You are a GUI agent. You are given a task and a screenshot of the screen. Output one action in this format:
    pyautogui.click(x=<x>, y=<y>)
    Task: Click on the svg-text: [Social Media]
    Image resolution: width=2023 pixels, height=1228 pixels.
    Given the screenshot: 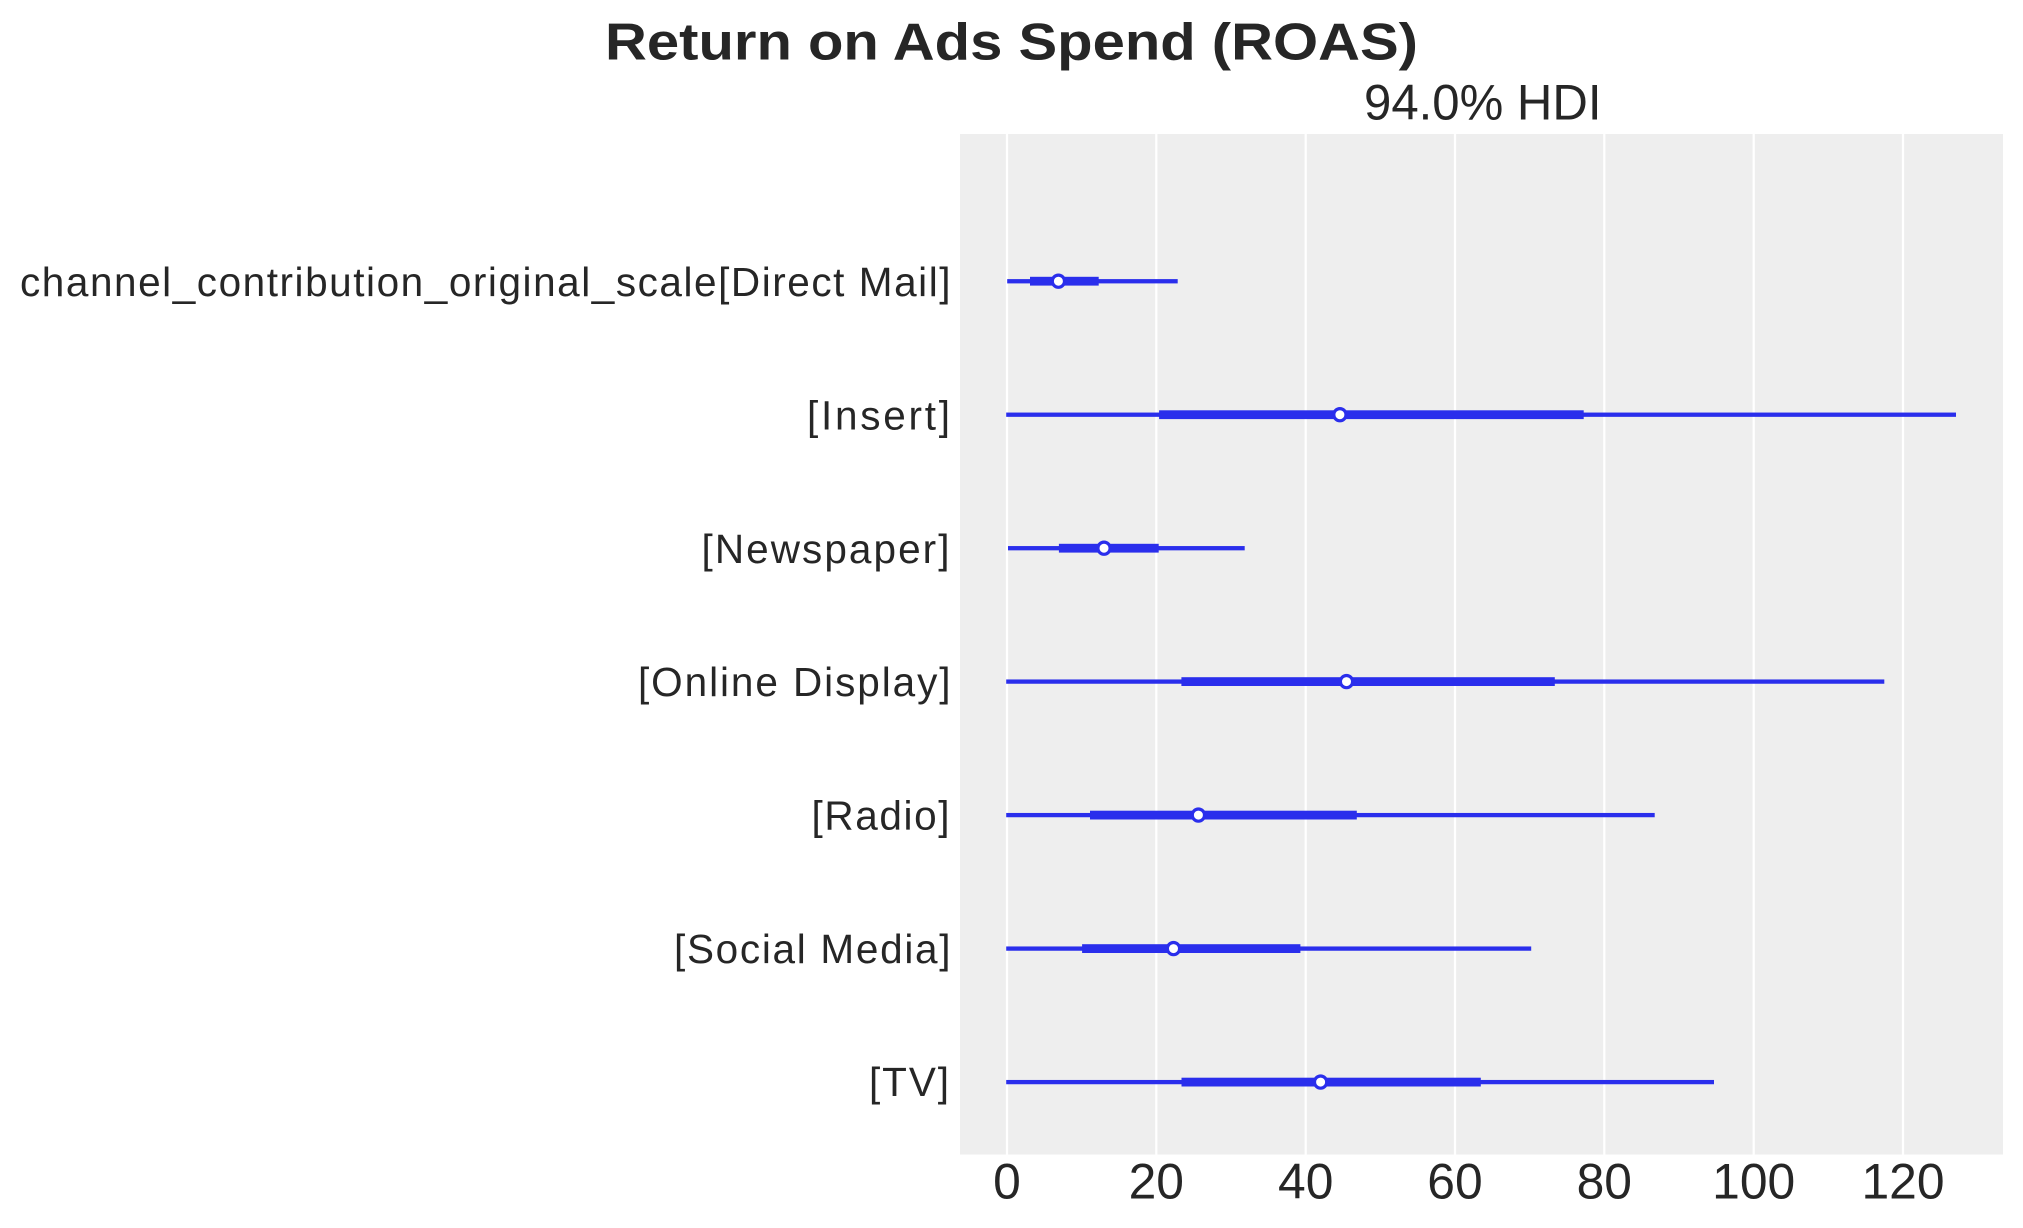 What is the action you would take?
    pyautogui.click(x=812, y=949)
    